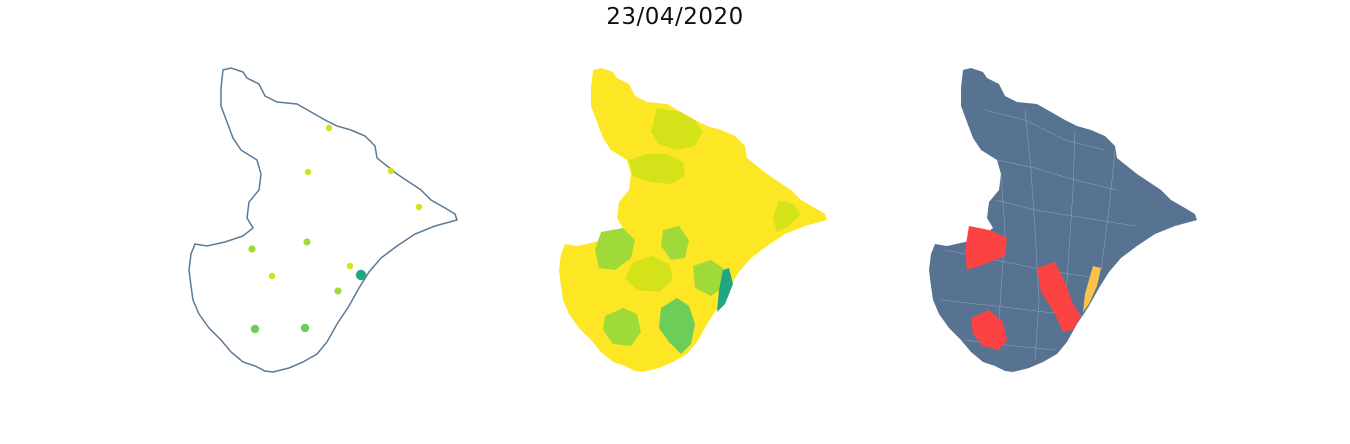 Image resolution: width=1350 pixels, height=444 pixels. I want to click on region-red-south, so click(989, 330).